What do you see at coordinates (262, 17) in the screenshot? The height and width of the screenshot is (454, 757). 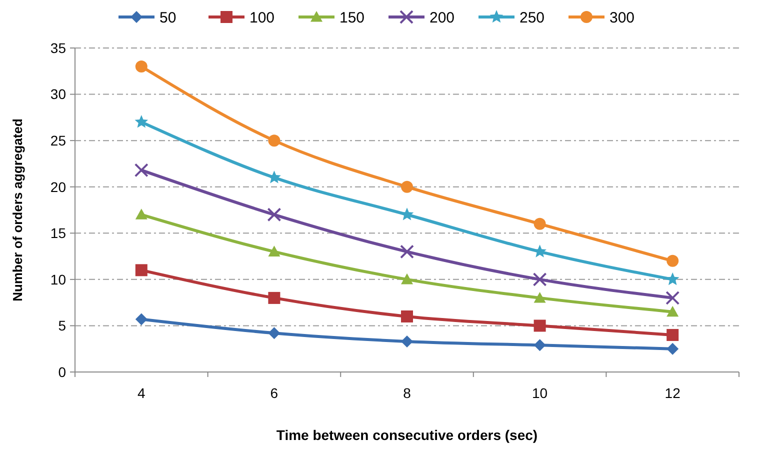 I see `legend-label: 100` at bounding box center [262, 17].